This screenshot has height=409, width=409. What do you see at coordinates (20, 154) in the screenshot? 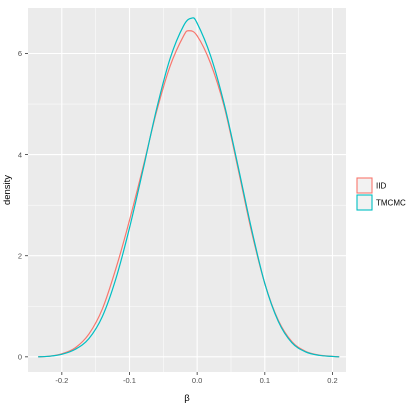
I see `y-tick-label: 4` at bounding box center [20, 154].